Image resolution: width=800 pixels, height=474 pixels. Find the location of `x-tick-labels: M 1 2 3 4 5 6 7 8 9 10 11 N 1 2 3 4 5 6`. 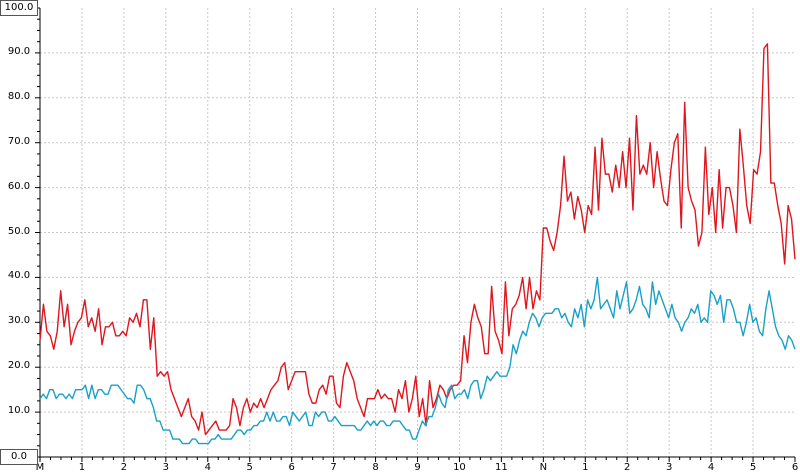

x-tick-labels: M 1 2 3 4 5 6 7 8 9 10 11 N 1 2 3 4 5 6 is located at coordinates (417, 467).